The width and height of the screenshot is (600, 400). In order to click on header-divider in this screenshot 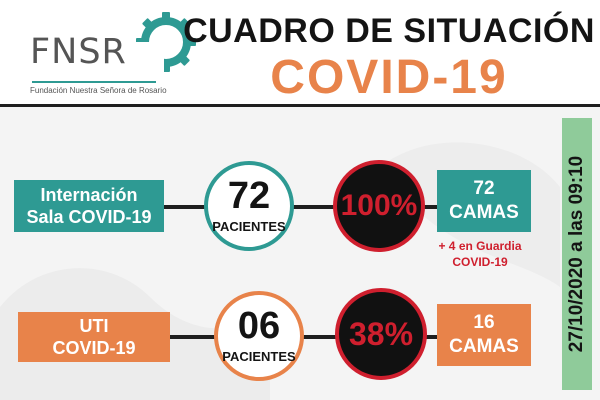, I will do `click(300, 105)`.